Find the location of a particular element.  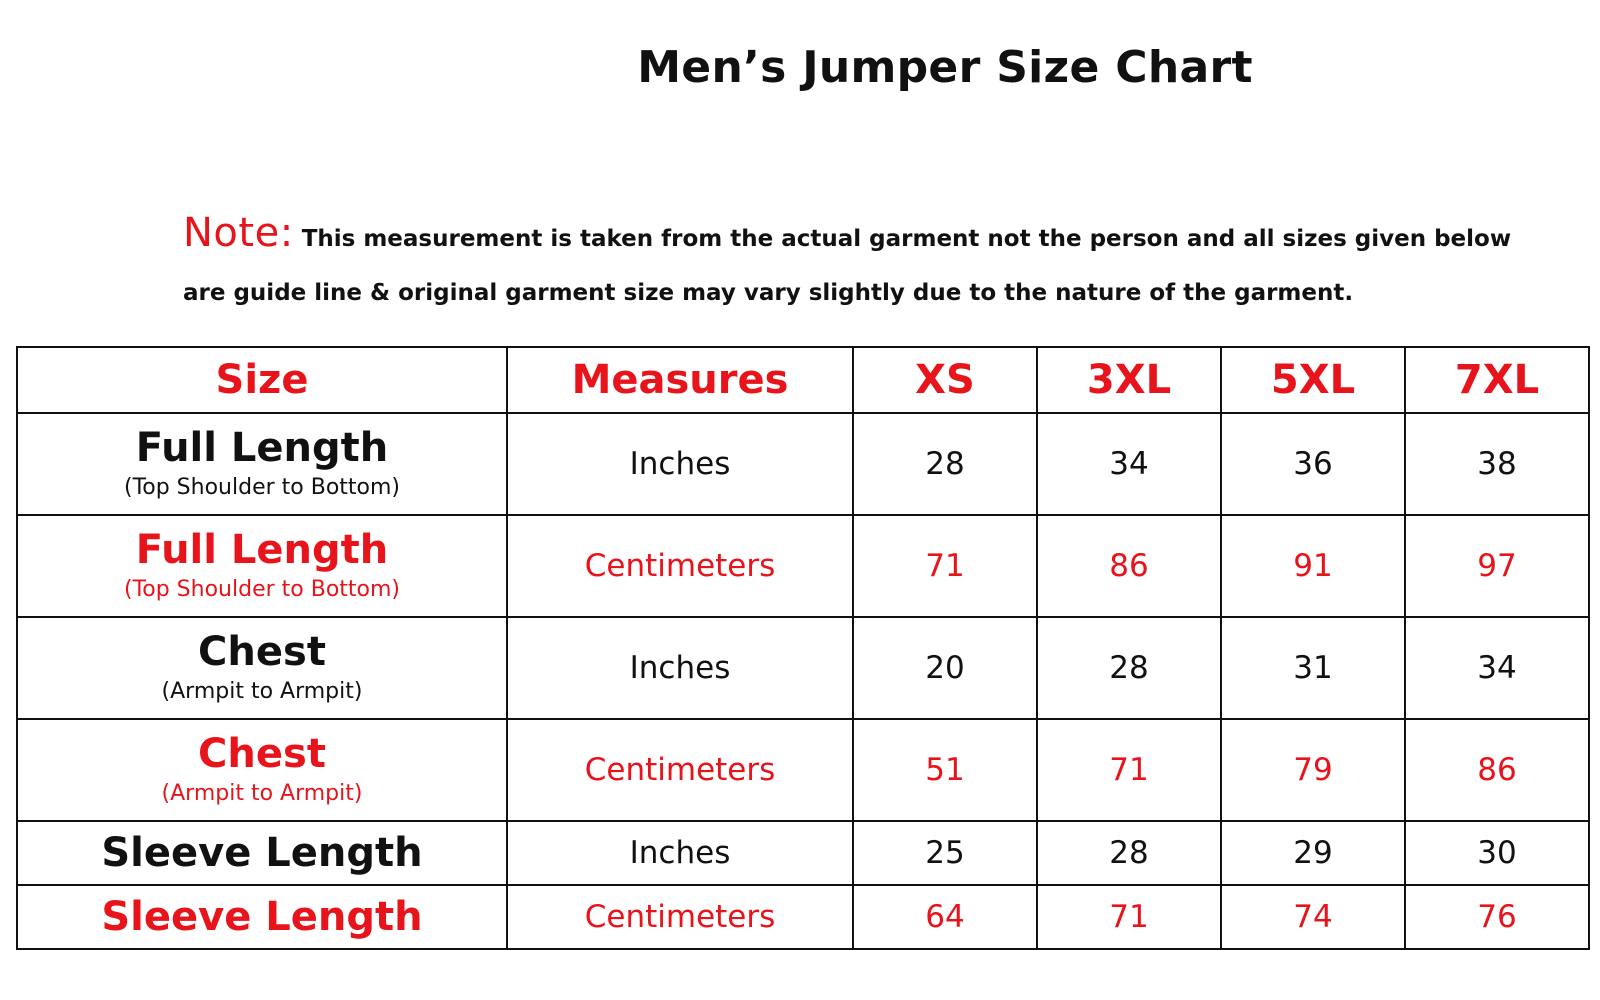

row-value-3xl: 34 is located at coordinates (1129, 464).